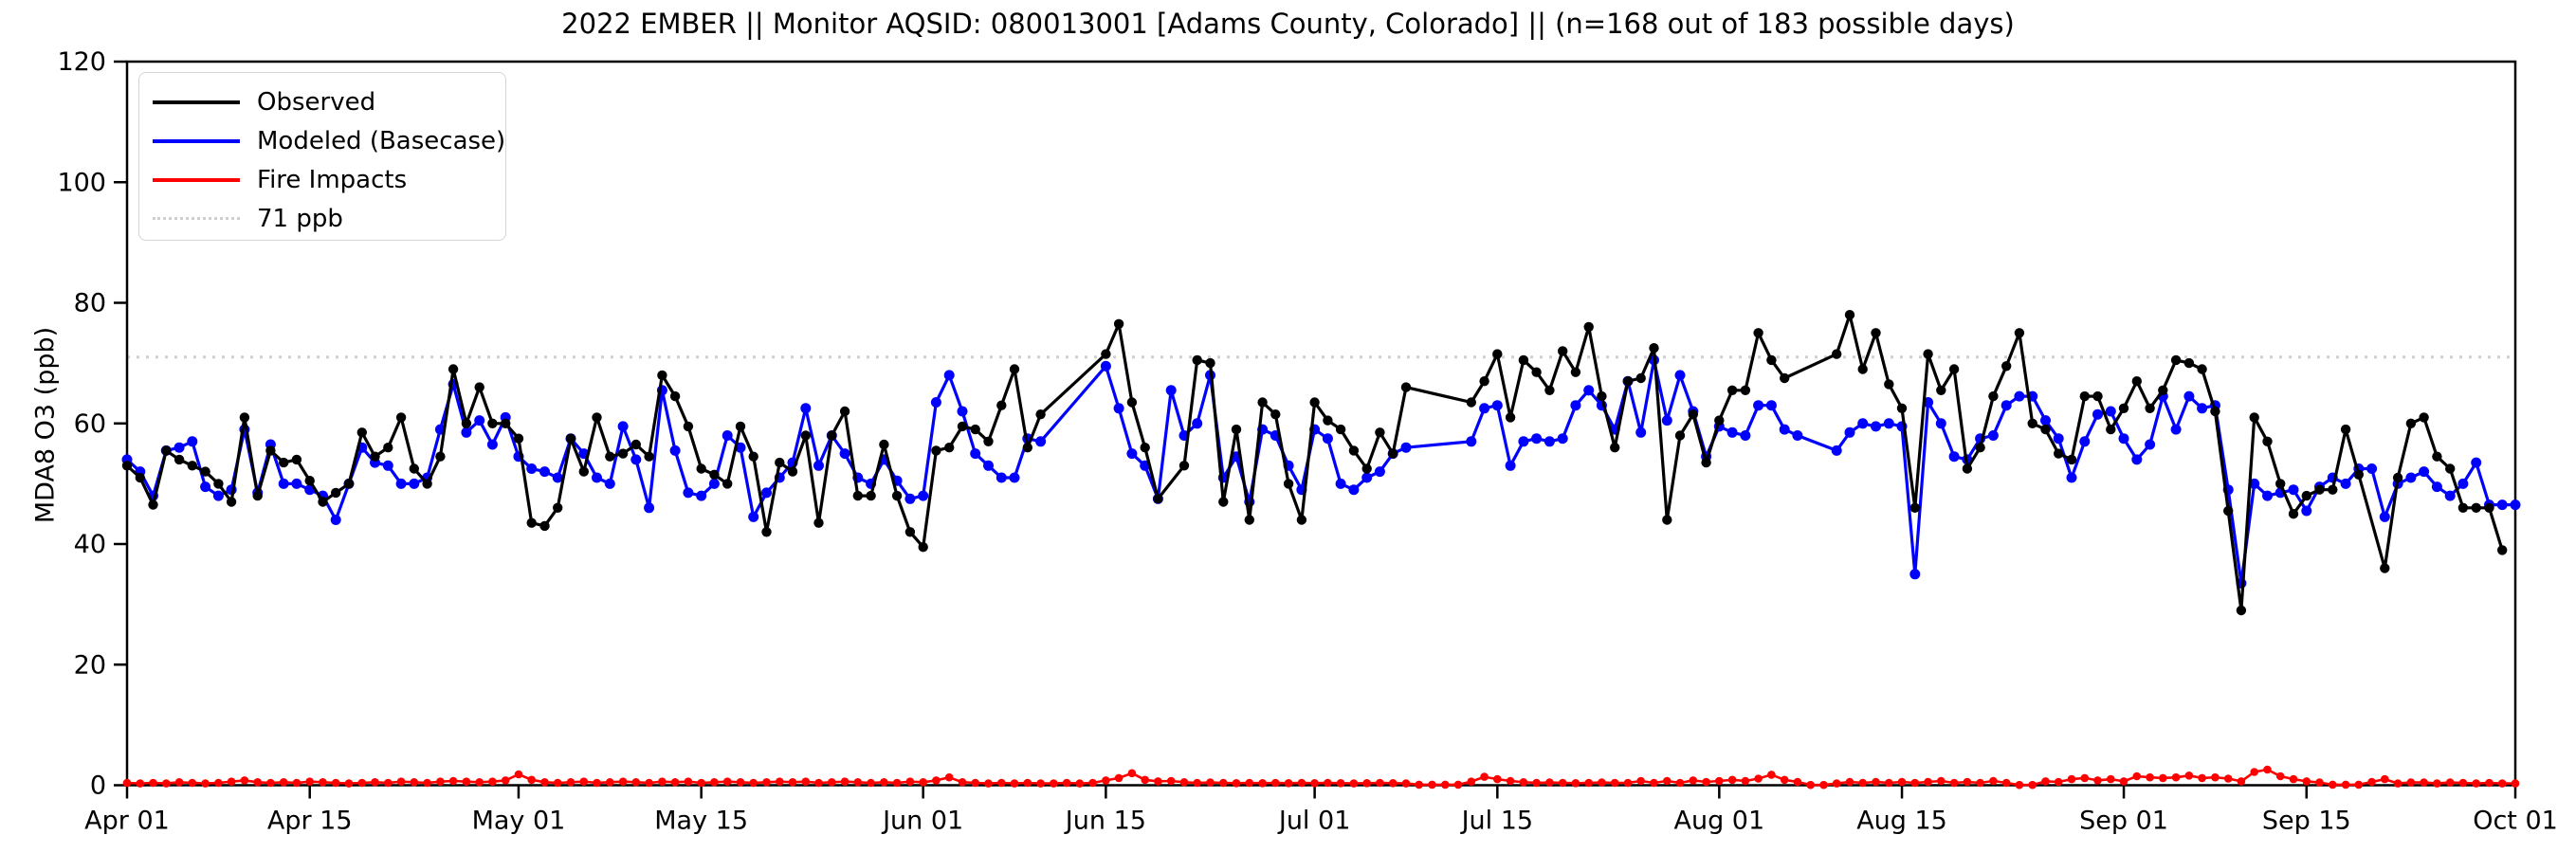  I want to click on y-axis-label: MDA8 O3 (ppb), so click(45, 425).